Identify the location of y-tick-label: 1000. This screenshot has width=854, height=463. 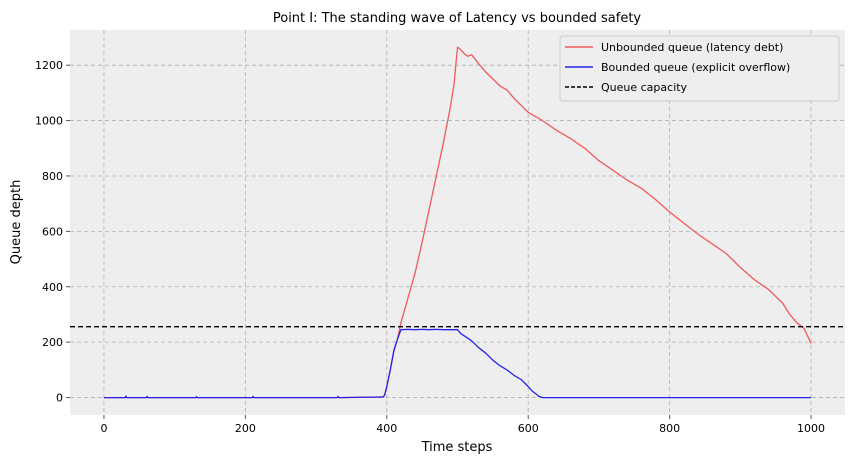
(49, 121).